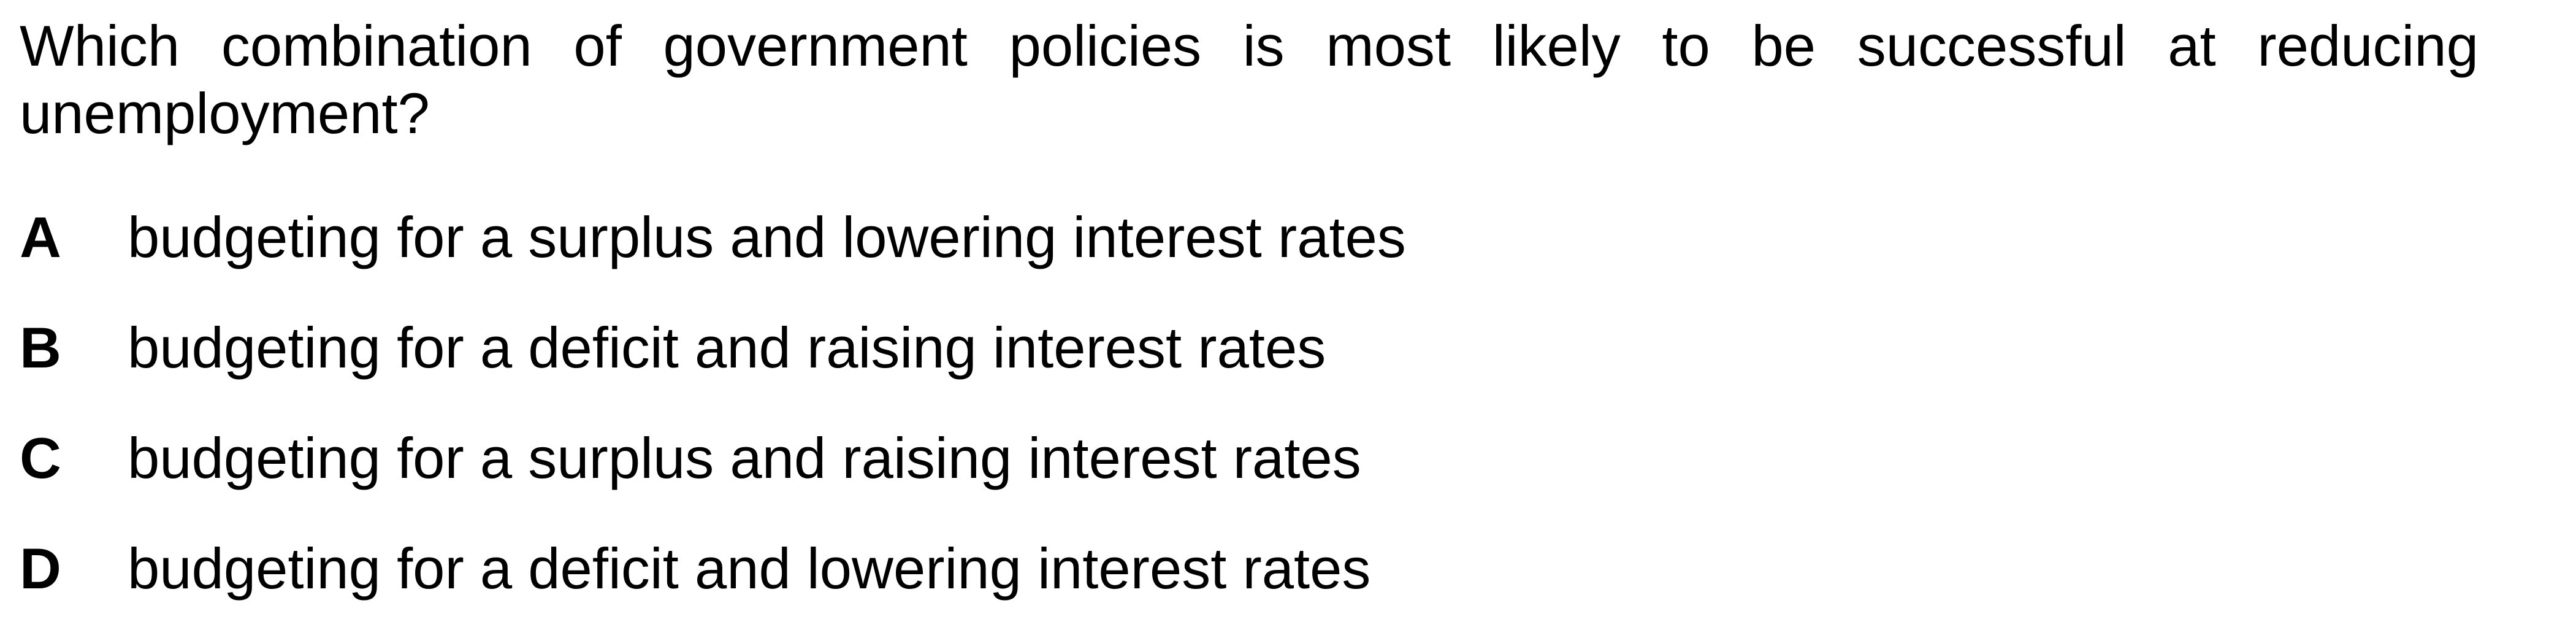 The image size is (2576, 619). I want to click on option-letter: D, so click(40, 568).